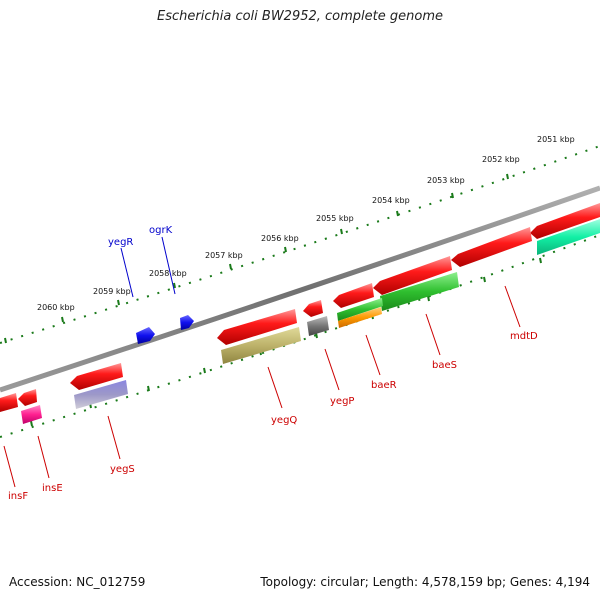 This screenshot has width=600, height=600. What do you see at coordinates (353, 295) in the screenshot?
I see `gene-baeR` at bounding box center [353, 295].